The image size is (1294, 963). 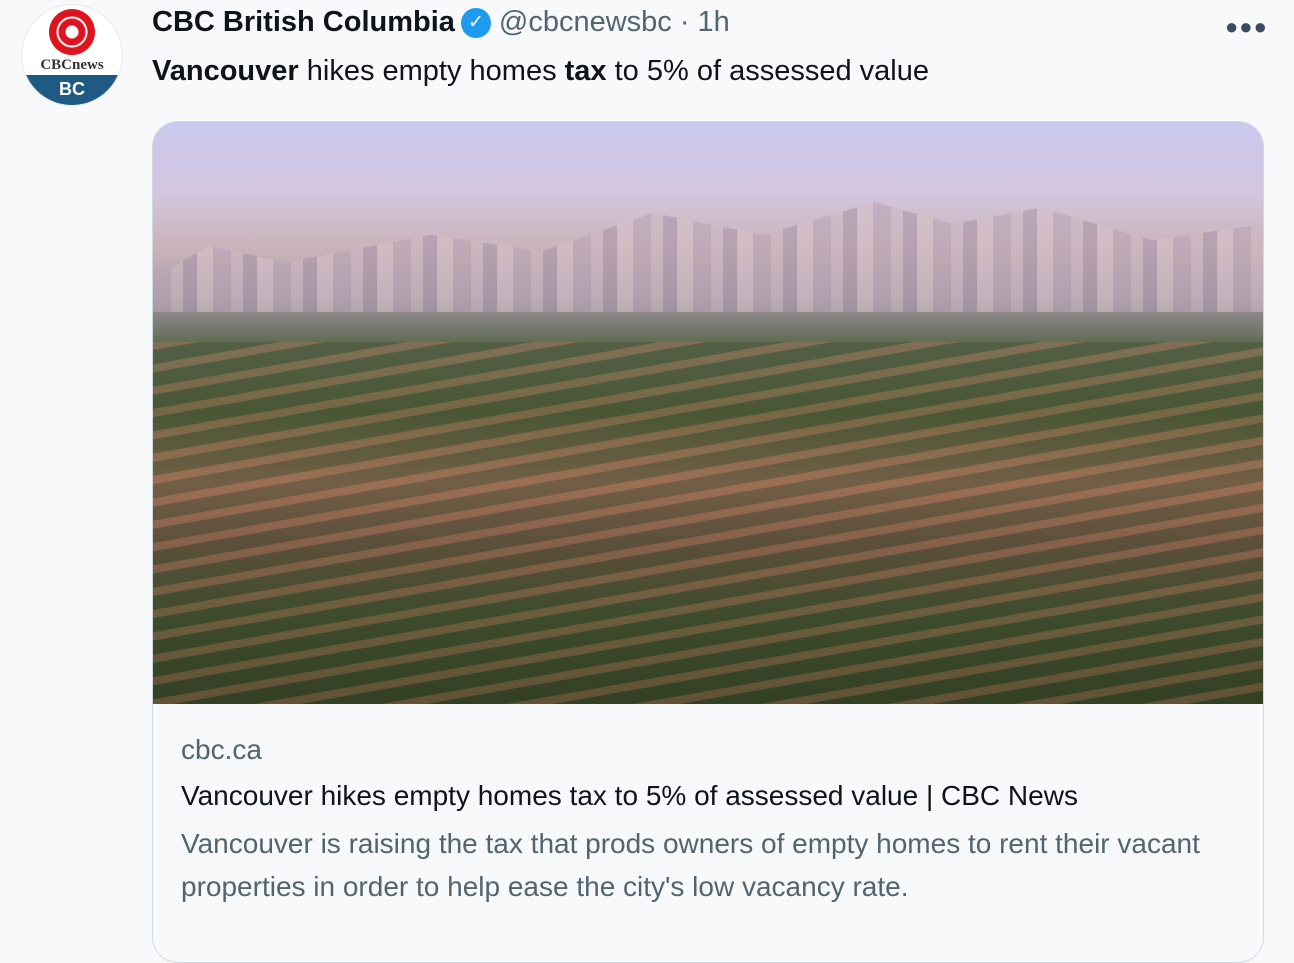 I want to click on card-domain: cbc.ca, so click(x=221, y=749).